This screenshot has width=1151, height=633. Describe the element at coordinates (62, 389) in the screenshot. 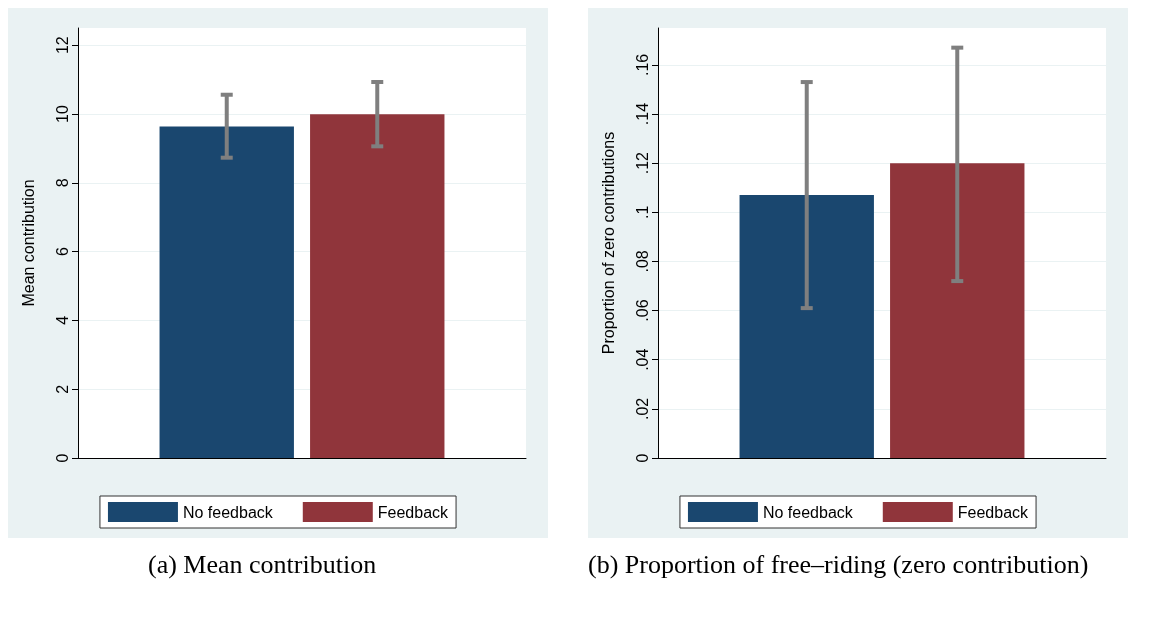

I see `y-tick-label: 2` at that location.